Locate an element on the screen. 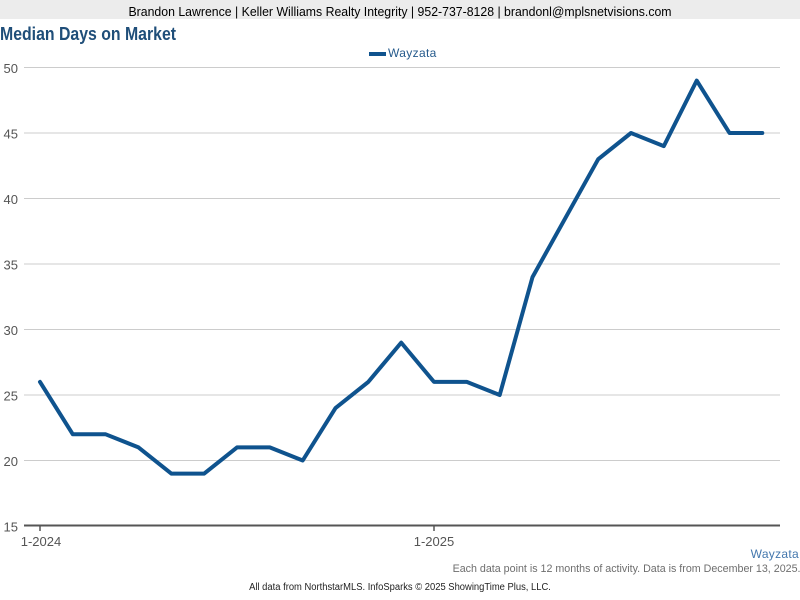 The image size is (800, 600). svg-text: 25 is located at coordinates (11, 396).